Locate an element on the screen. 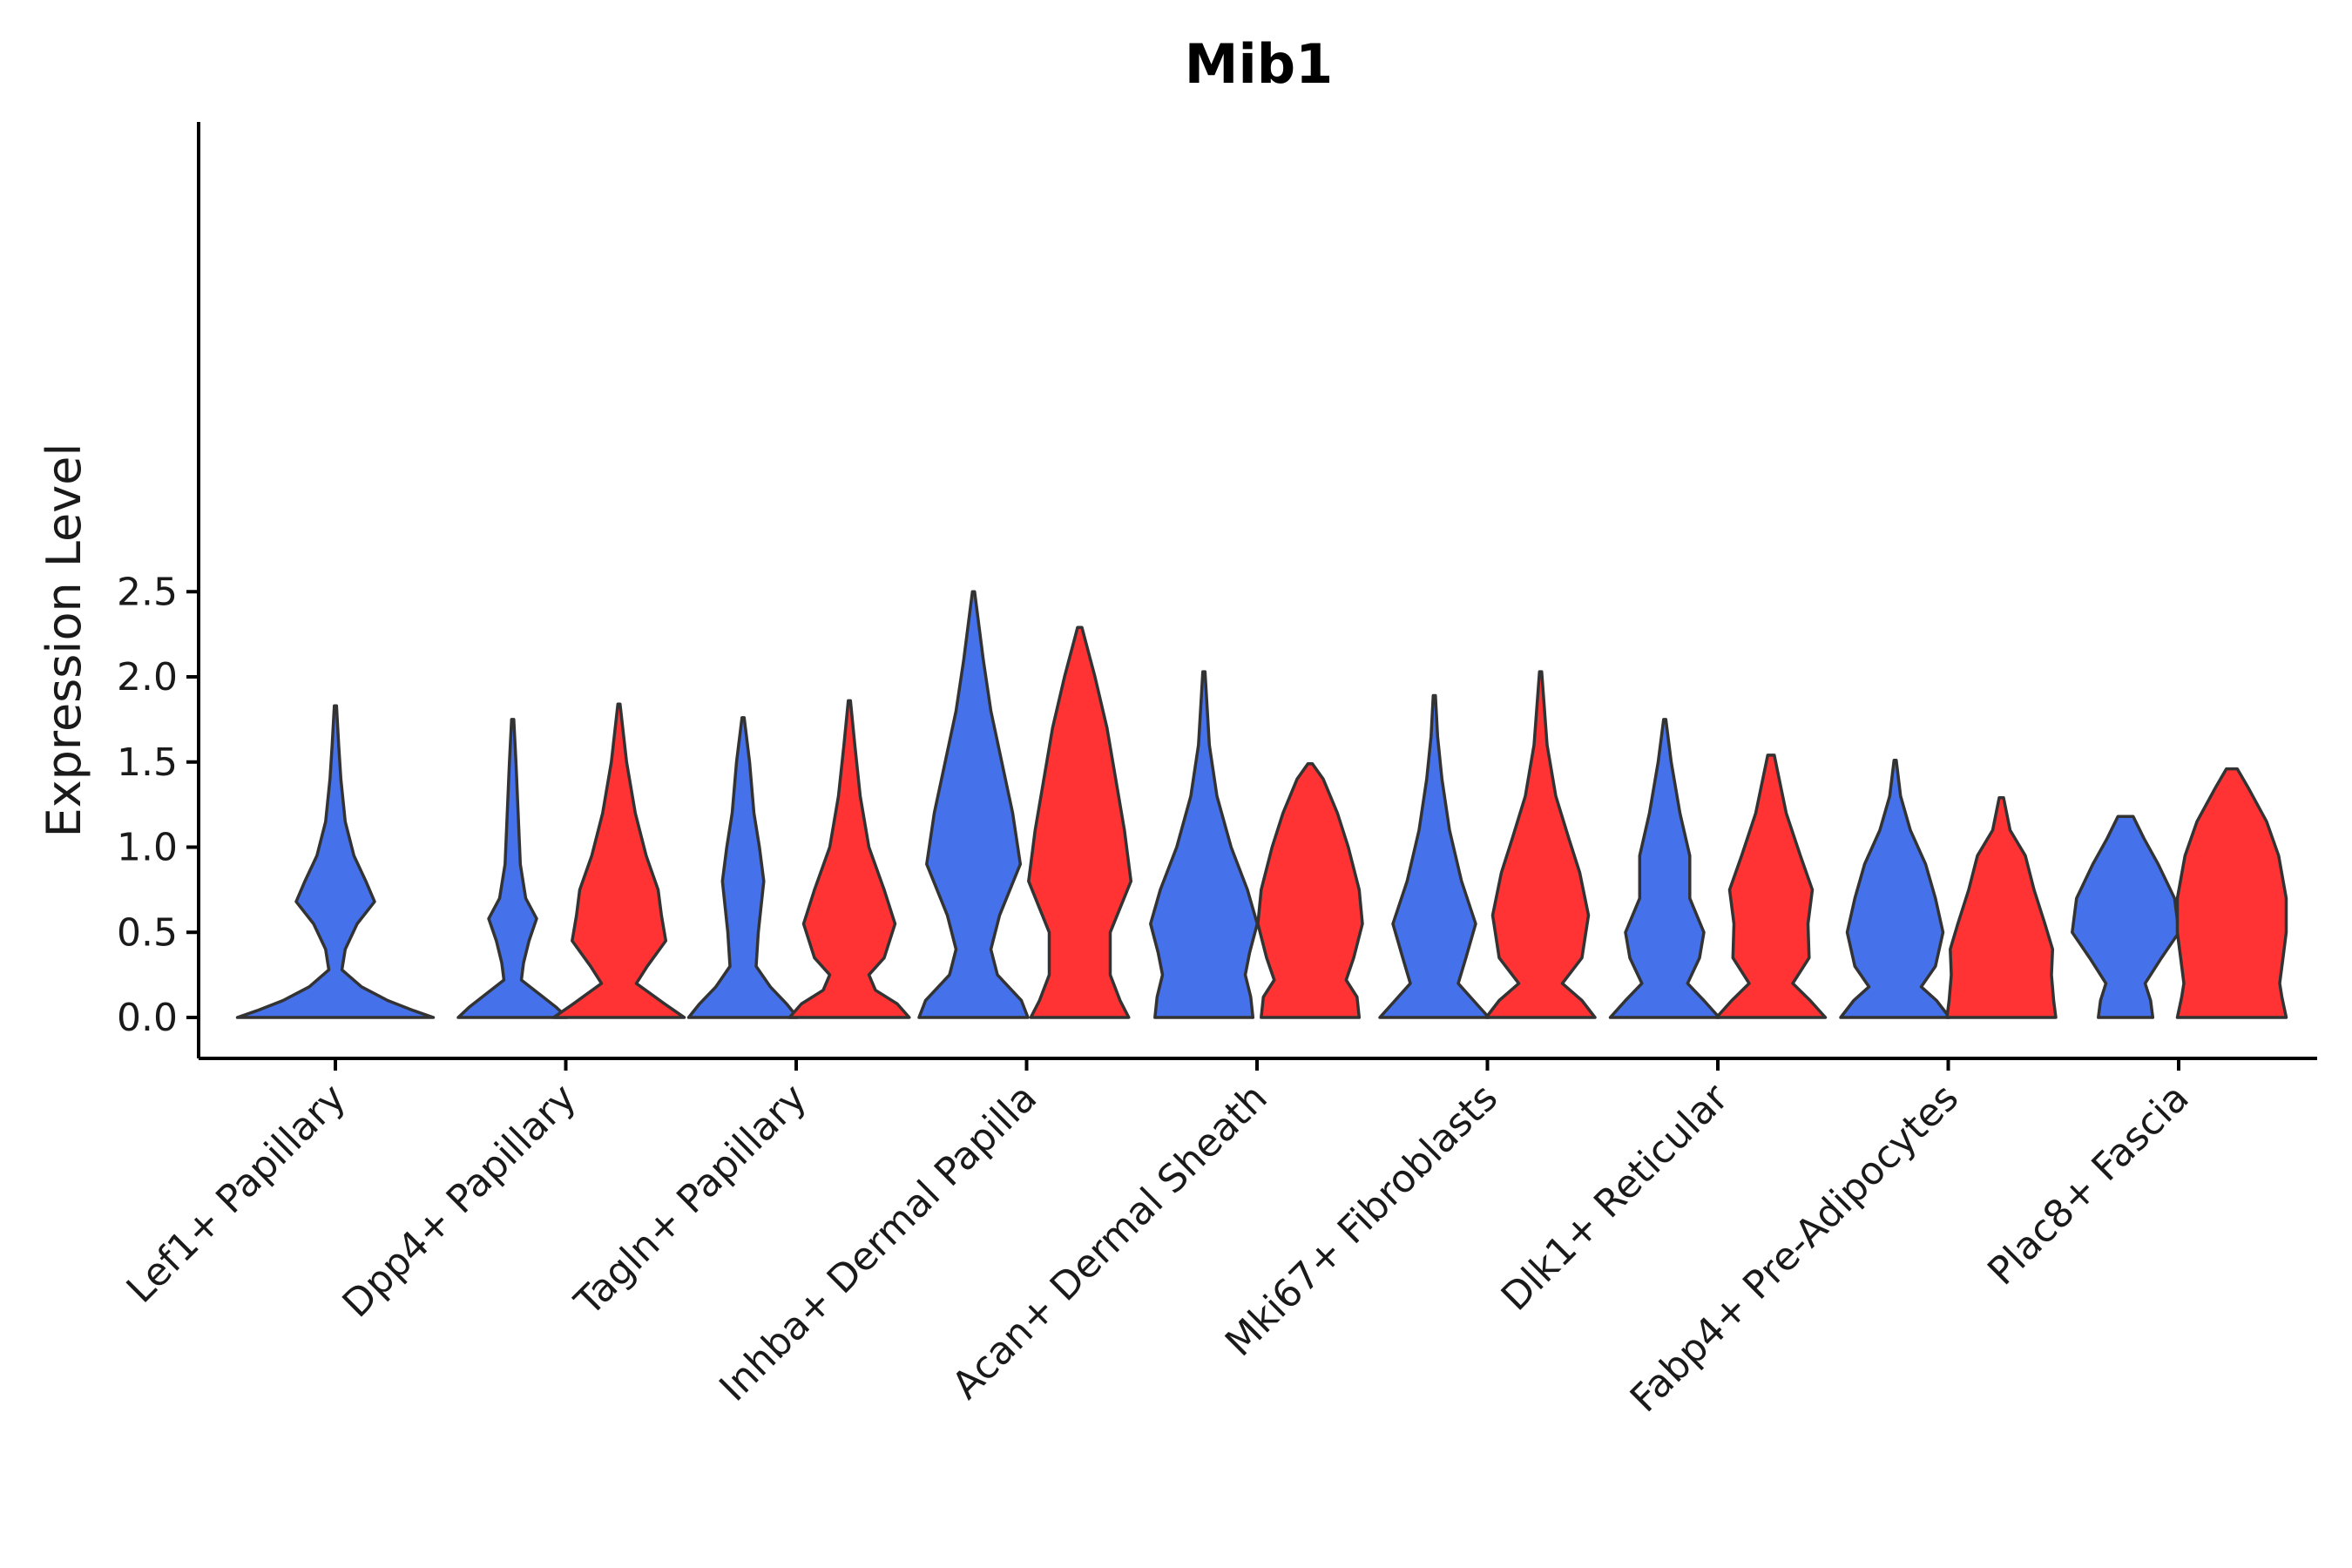 The width and height of the screenshot is (2352, 1568). x-tick-label: Dlk1+ Reticular is located at coordinates (1615, 1197).